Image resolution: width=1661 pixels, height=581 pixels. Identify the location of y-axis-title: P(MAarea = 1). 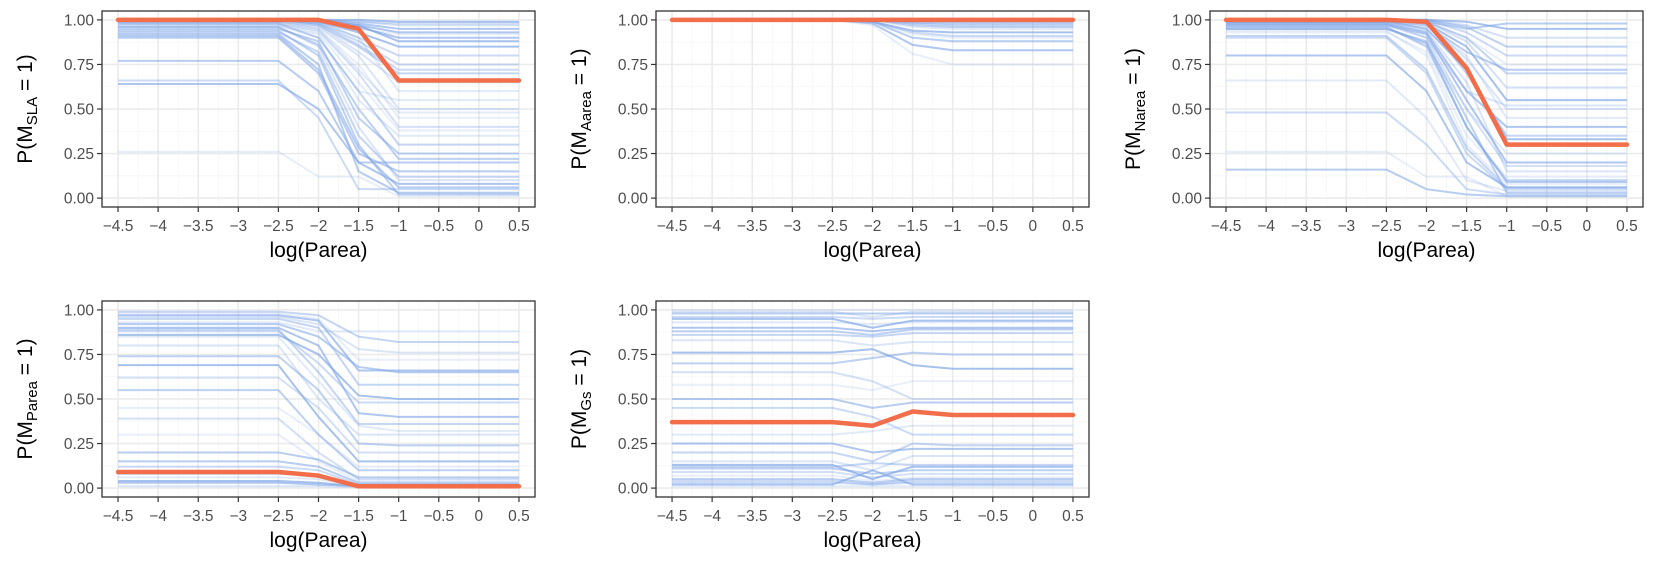
(581, 108).